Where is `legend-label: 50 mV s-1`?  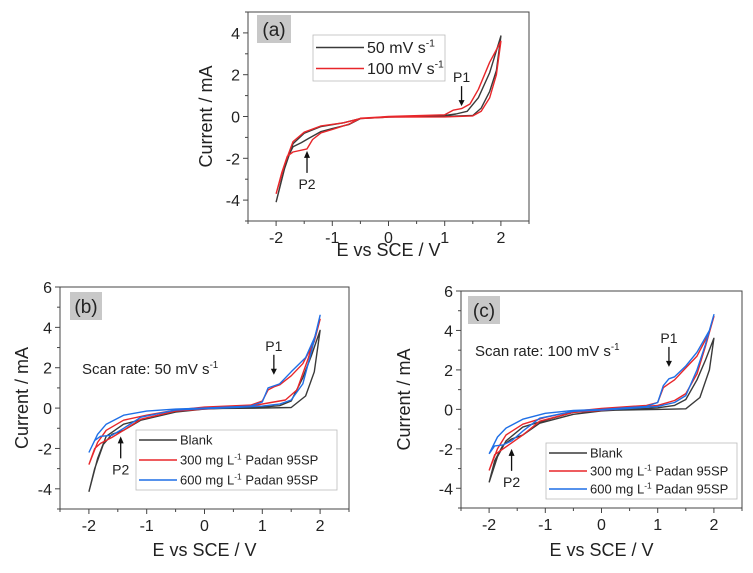
legend-label: 50 mV s-1 is located at coordinates (401, 48).